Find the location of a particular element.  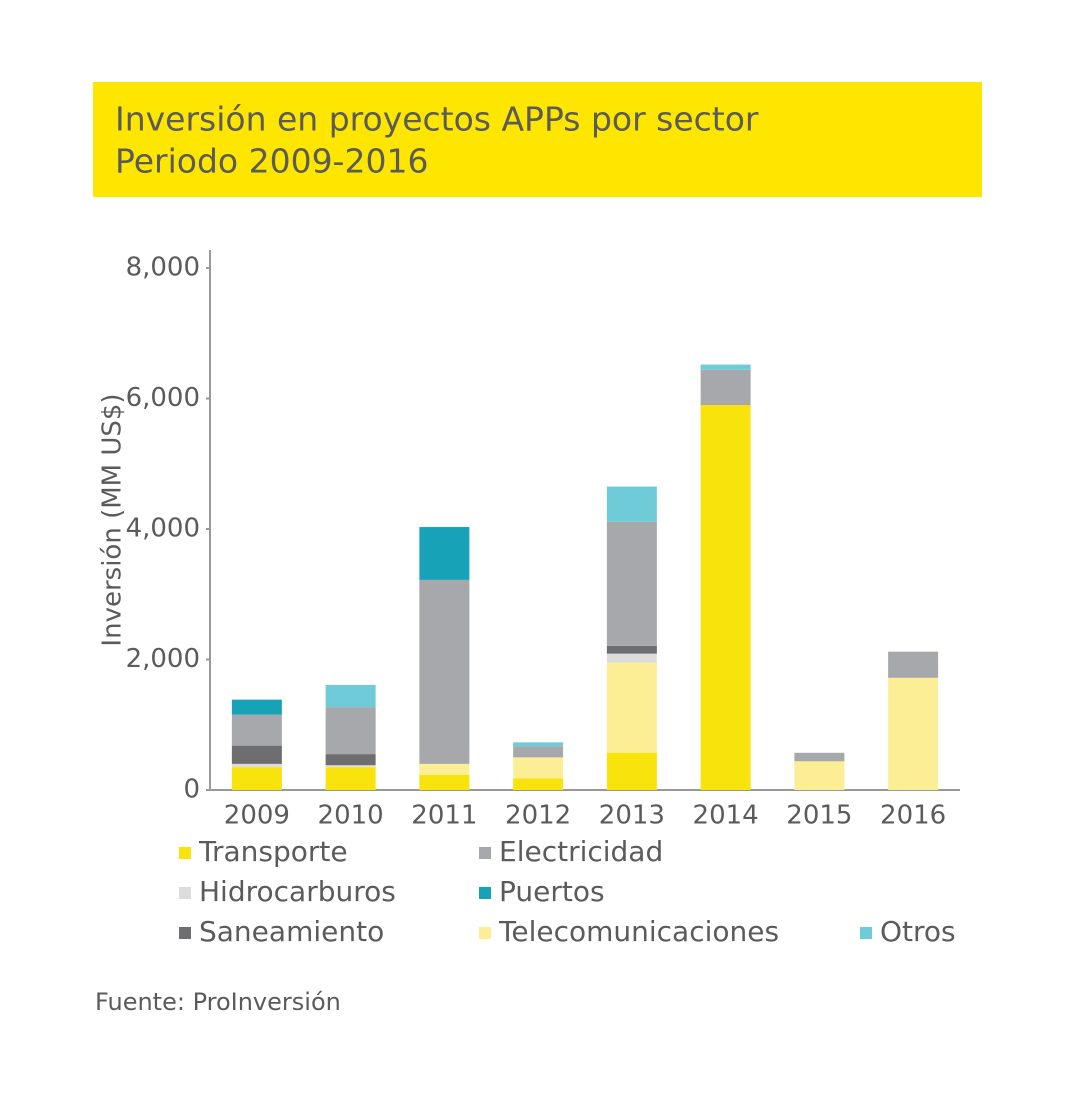

y-tick-label: 0 is located at coordinates (191, 790).